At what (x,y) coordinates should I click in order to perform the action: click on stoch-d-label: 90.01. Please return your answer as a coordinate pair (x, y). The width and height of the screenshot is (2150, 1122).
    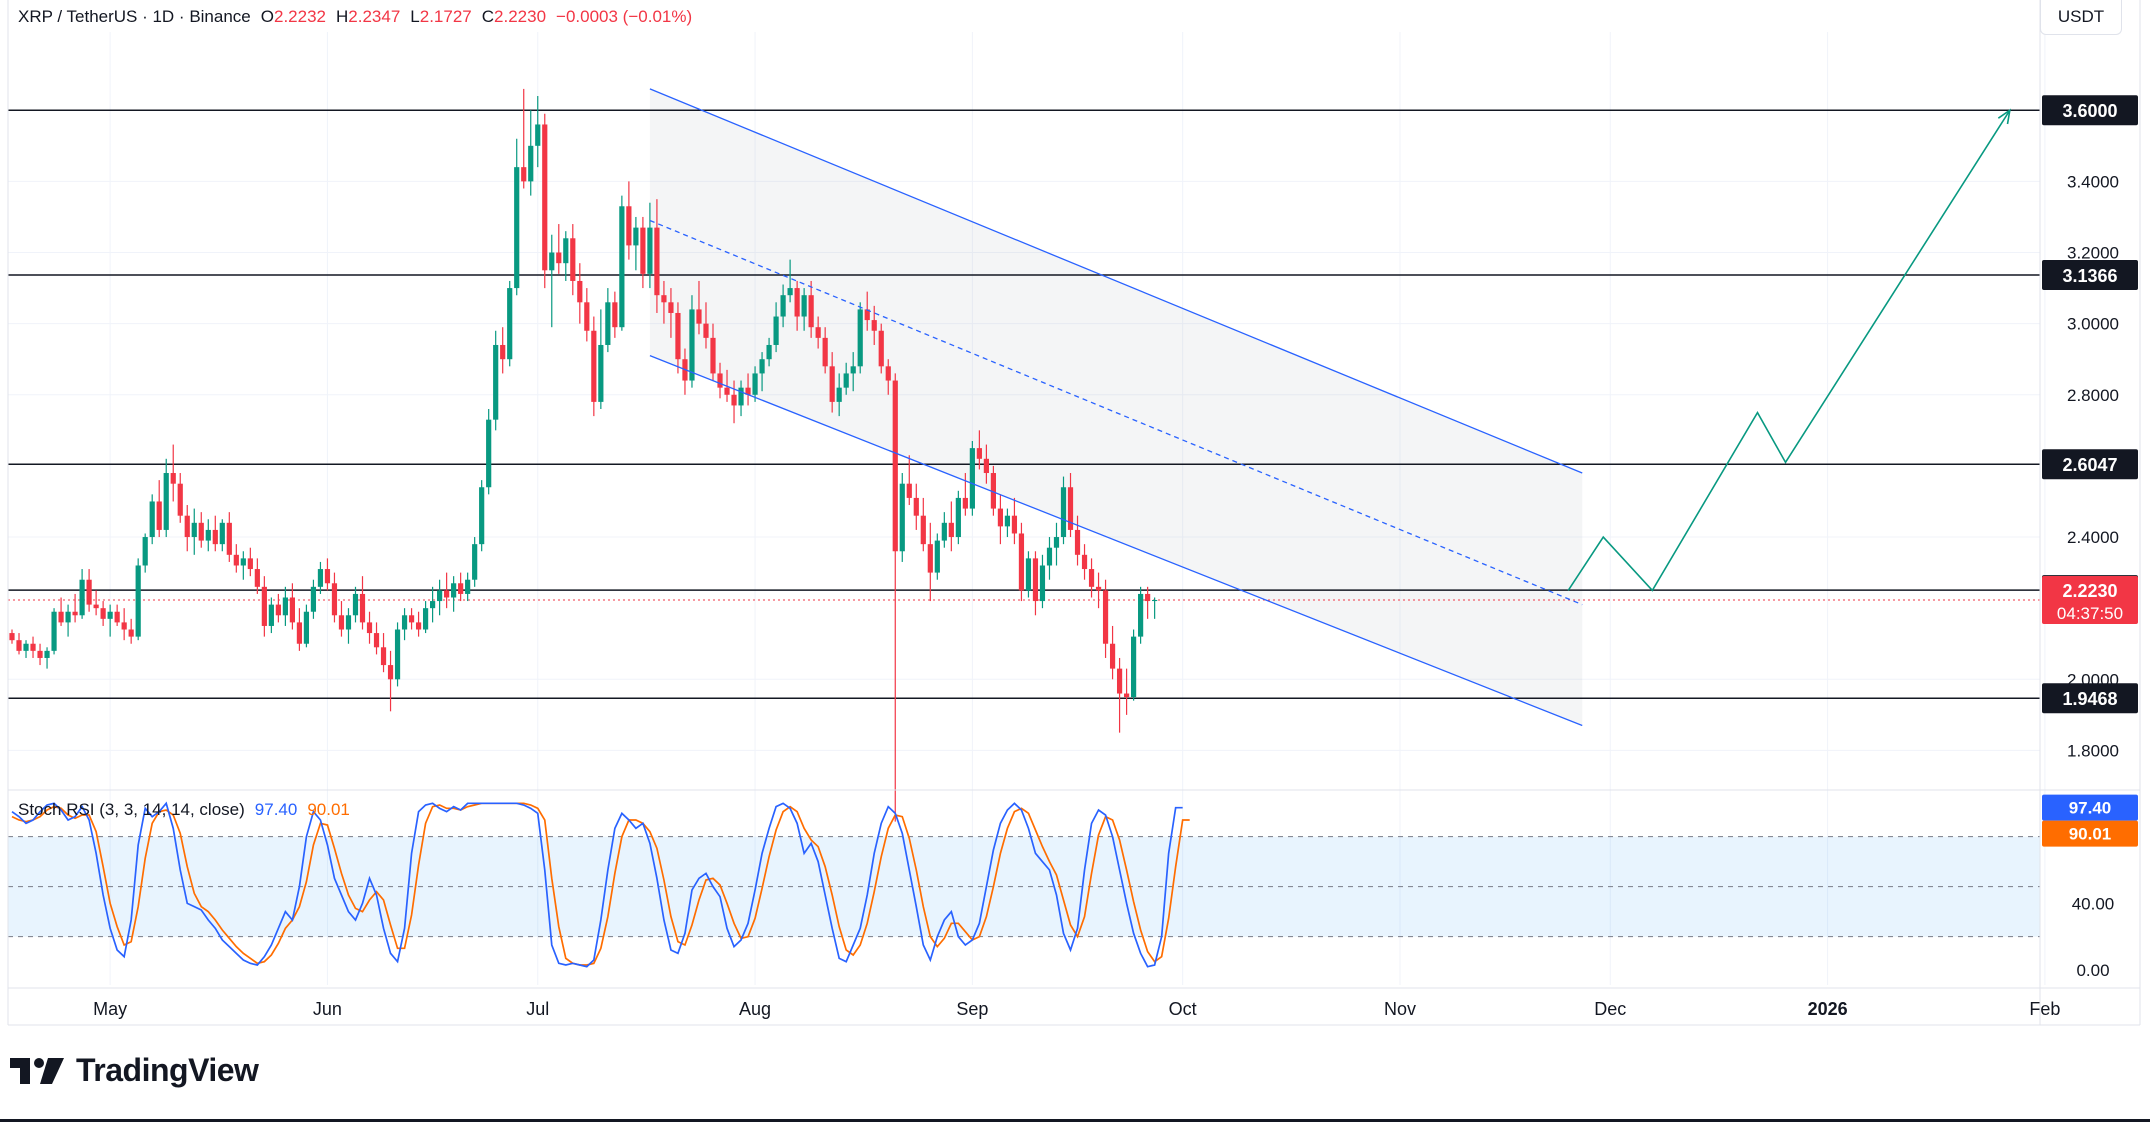
    Looking at the image, I should click on (2090, 834).